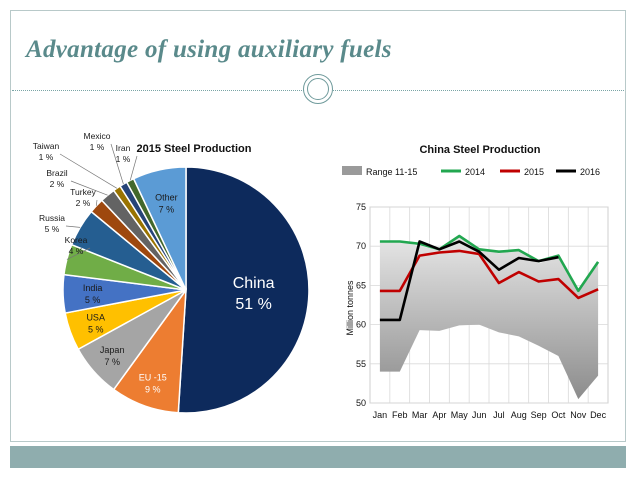  I want to click on pie-value-taiwan: 1 %, so click(46, 157).